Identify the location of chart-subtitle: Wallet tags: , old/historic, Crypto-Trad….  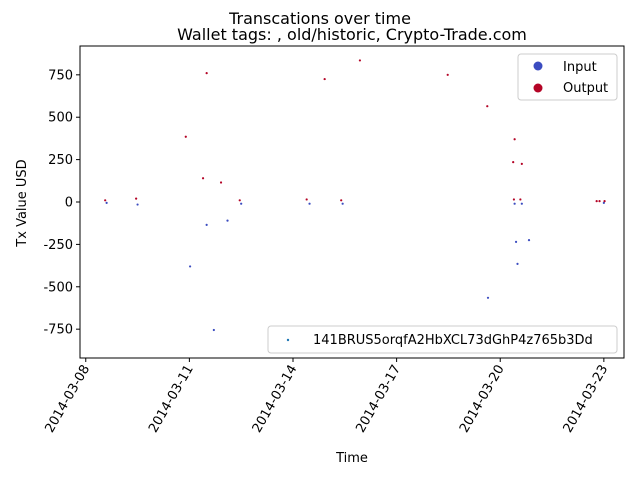
(352, 34).